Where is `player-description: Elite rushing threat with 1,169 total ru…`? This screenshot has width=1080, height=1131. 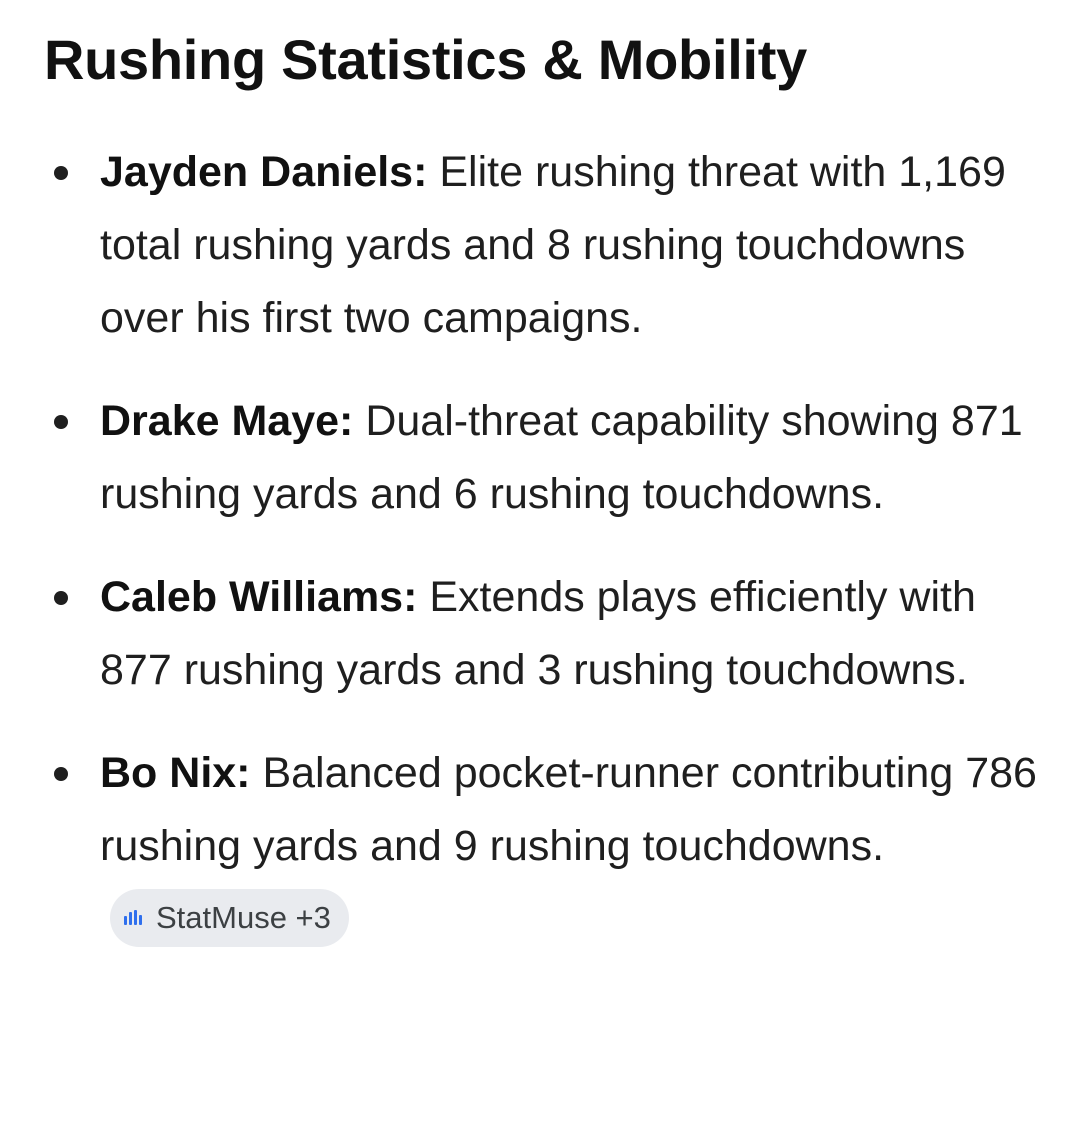 player-description: Elite rushing threat with 1,169 total ru… is located at coordinates (553, 245).